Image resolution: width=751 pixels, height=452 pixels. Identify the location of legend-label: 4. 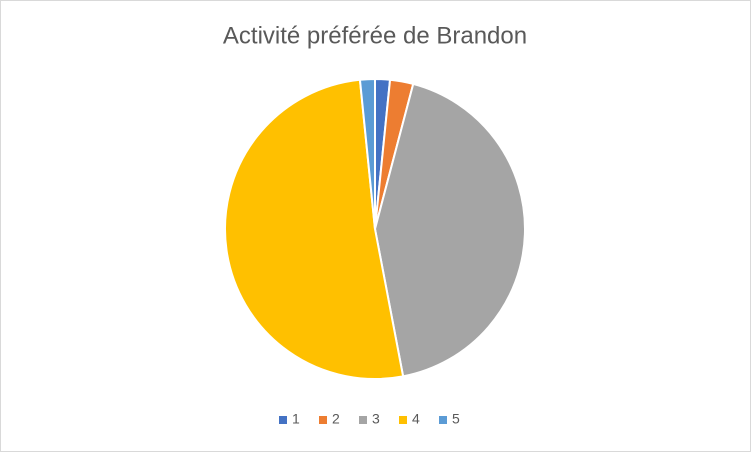
(416, 419).